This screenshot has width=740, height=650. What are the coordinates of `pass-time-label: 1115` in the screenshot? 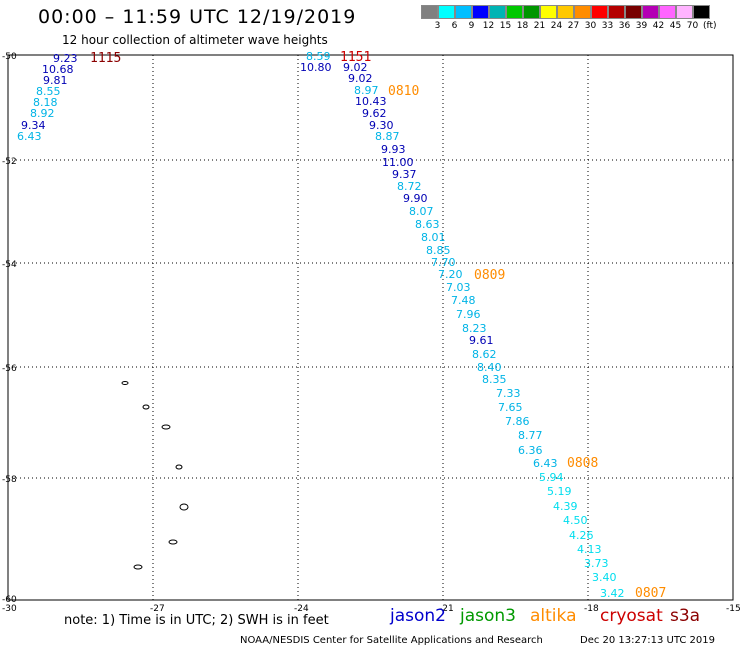 It's located at (105, 58).